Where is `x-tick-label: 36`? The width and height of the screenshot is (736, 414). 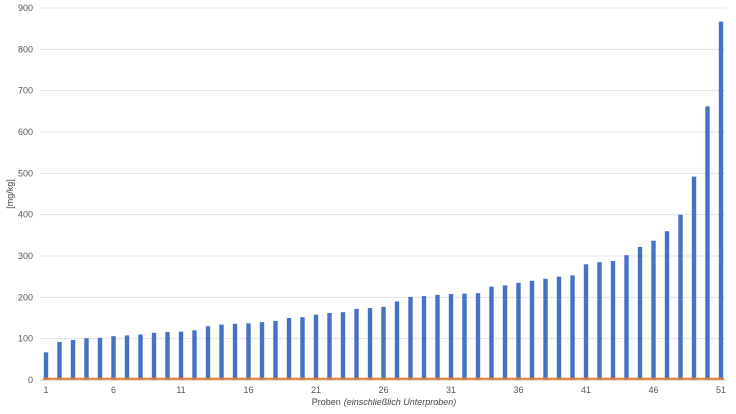
x-tick-label: 36 is located at coordinates (518, 390).